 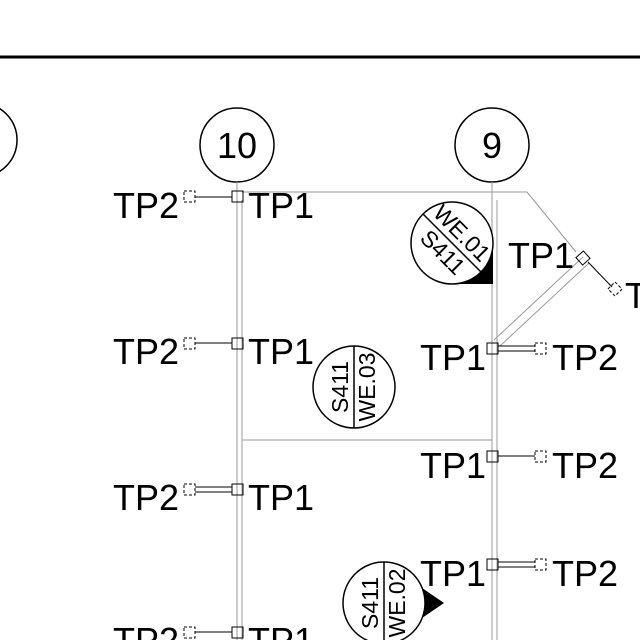 I want to click on section-marker-we02: S411 WE.02, so click(x=393, y=600).